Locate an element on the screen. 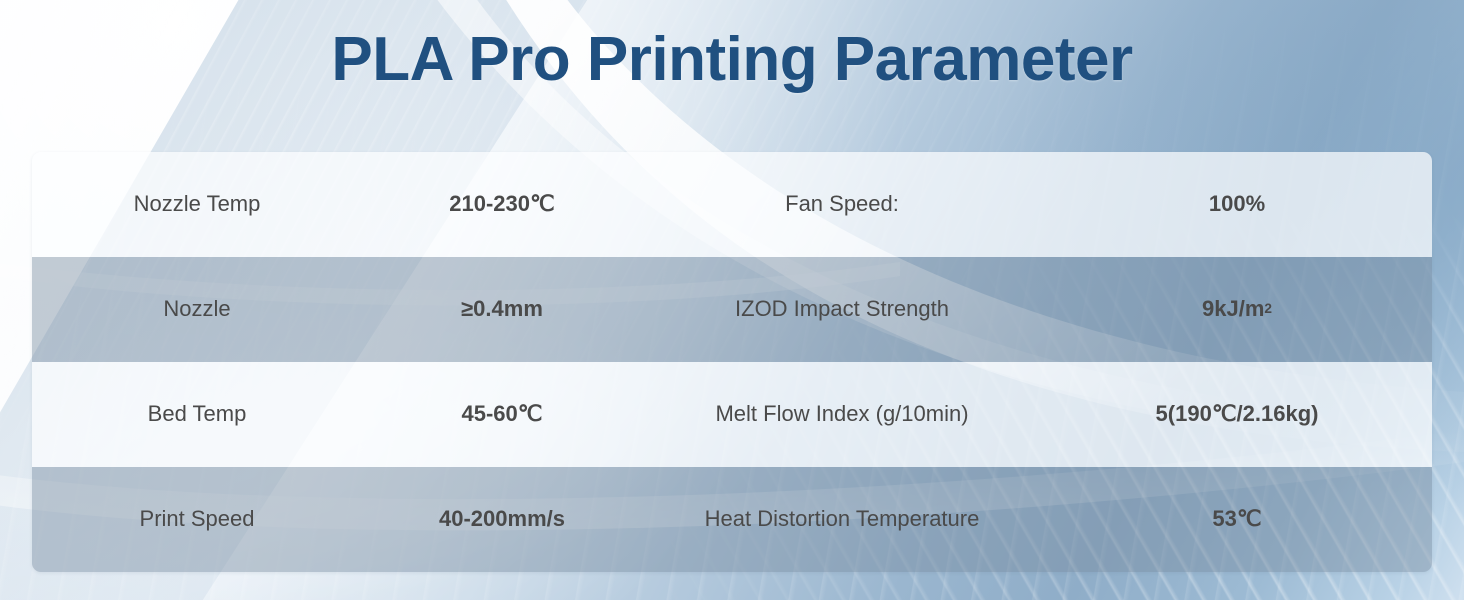 The image size is (1464, 600). parameter-value: 53℃ is located at coordinates (1237, 519).